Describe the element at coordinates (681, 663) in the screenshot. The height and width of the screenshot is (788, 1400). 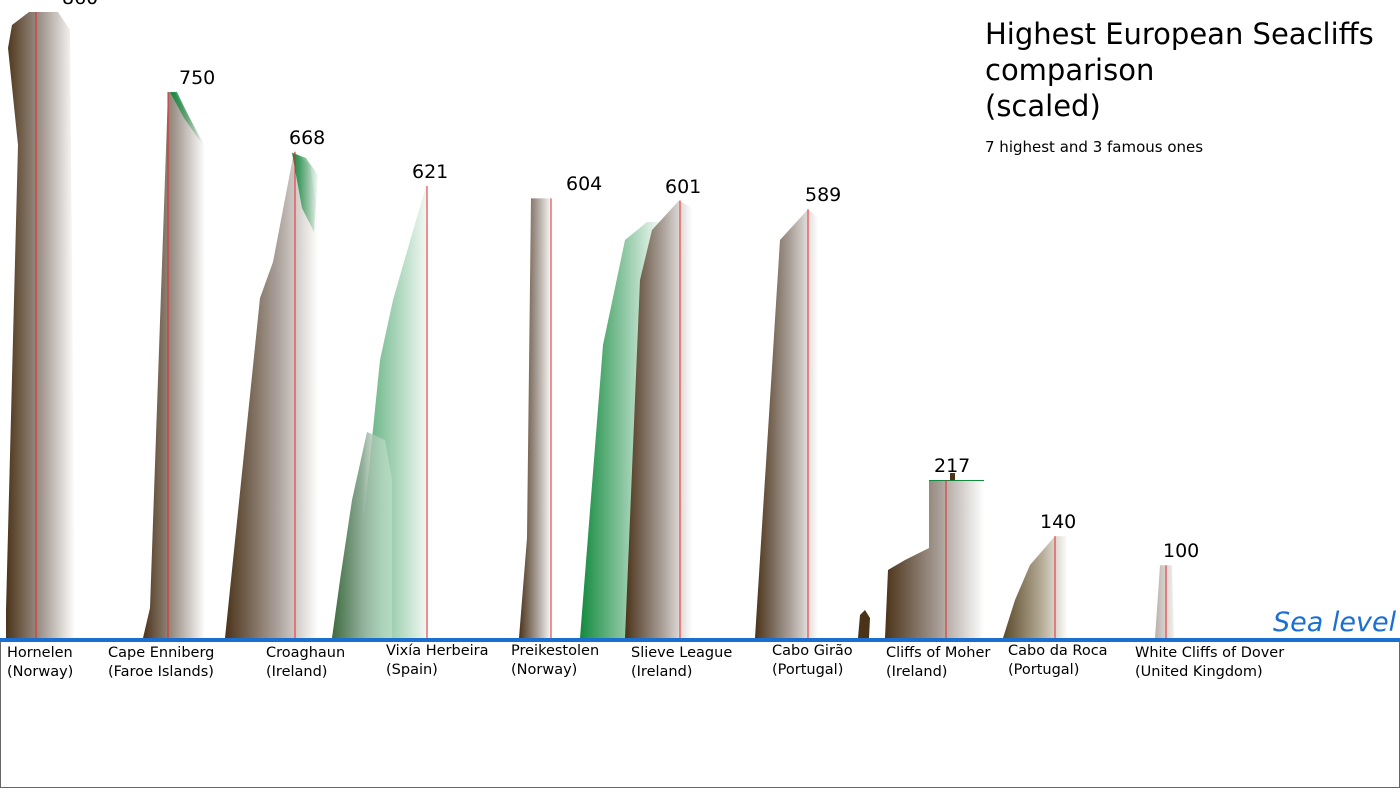
I see `cliff-name-label: Slieve League (Ireland)` at that location.